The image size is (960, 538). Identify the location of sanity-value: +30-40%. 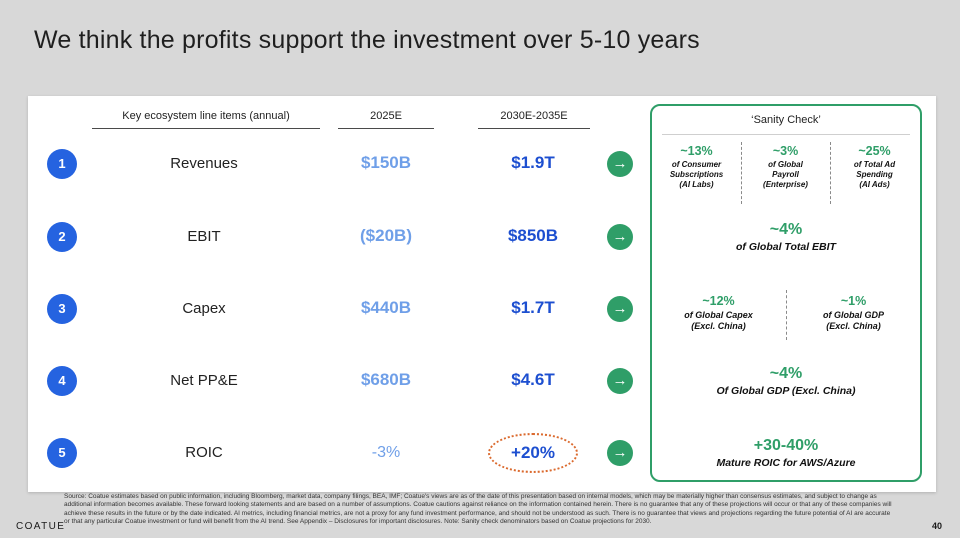
(786, 445).